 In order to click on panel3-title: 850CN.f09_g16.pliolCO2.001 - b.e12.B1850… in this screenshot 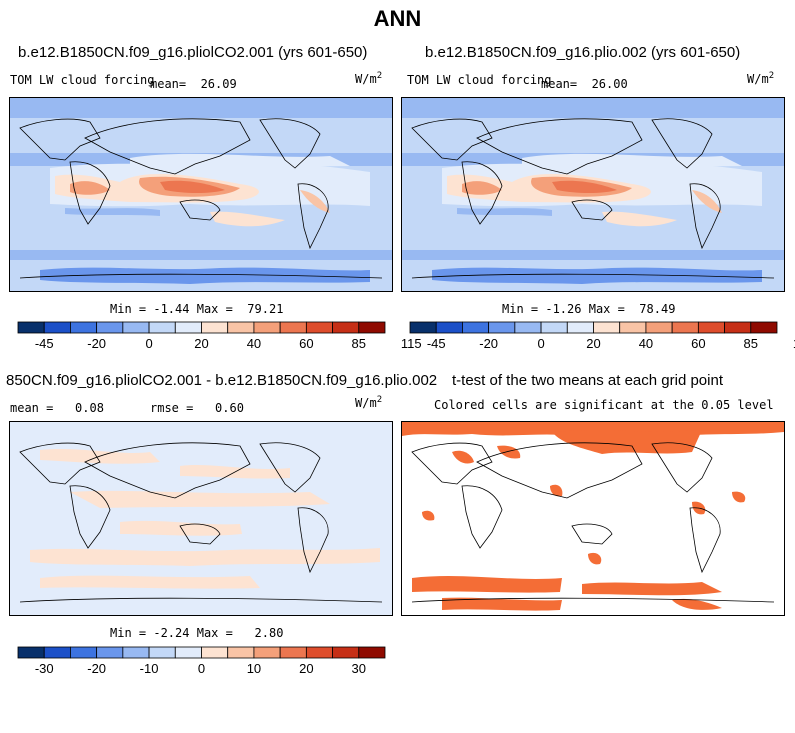, I will do `click(222, 380)`.